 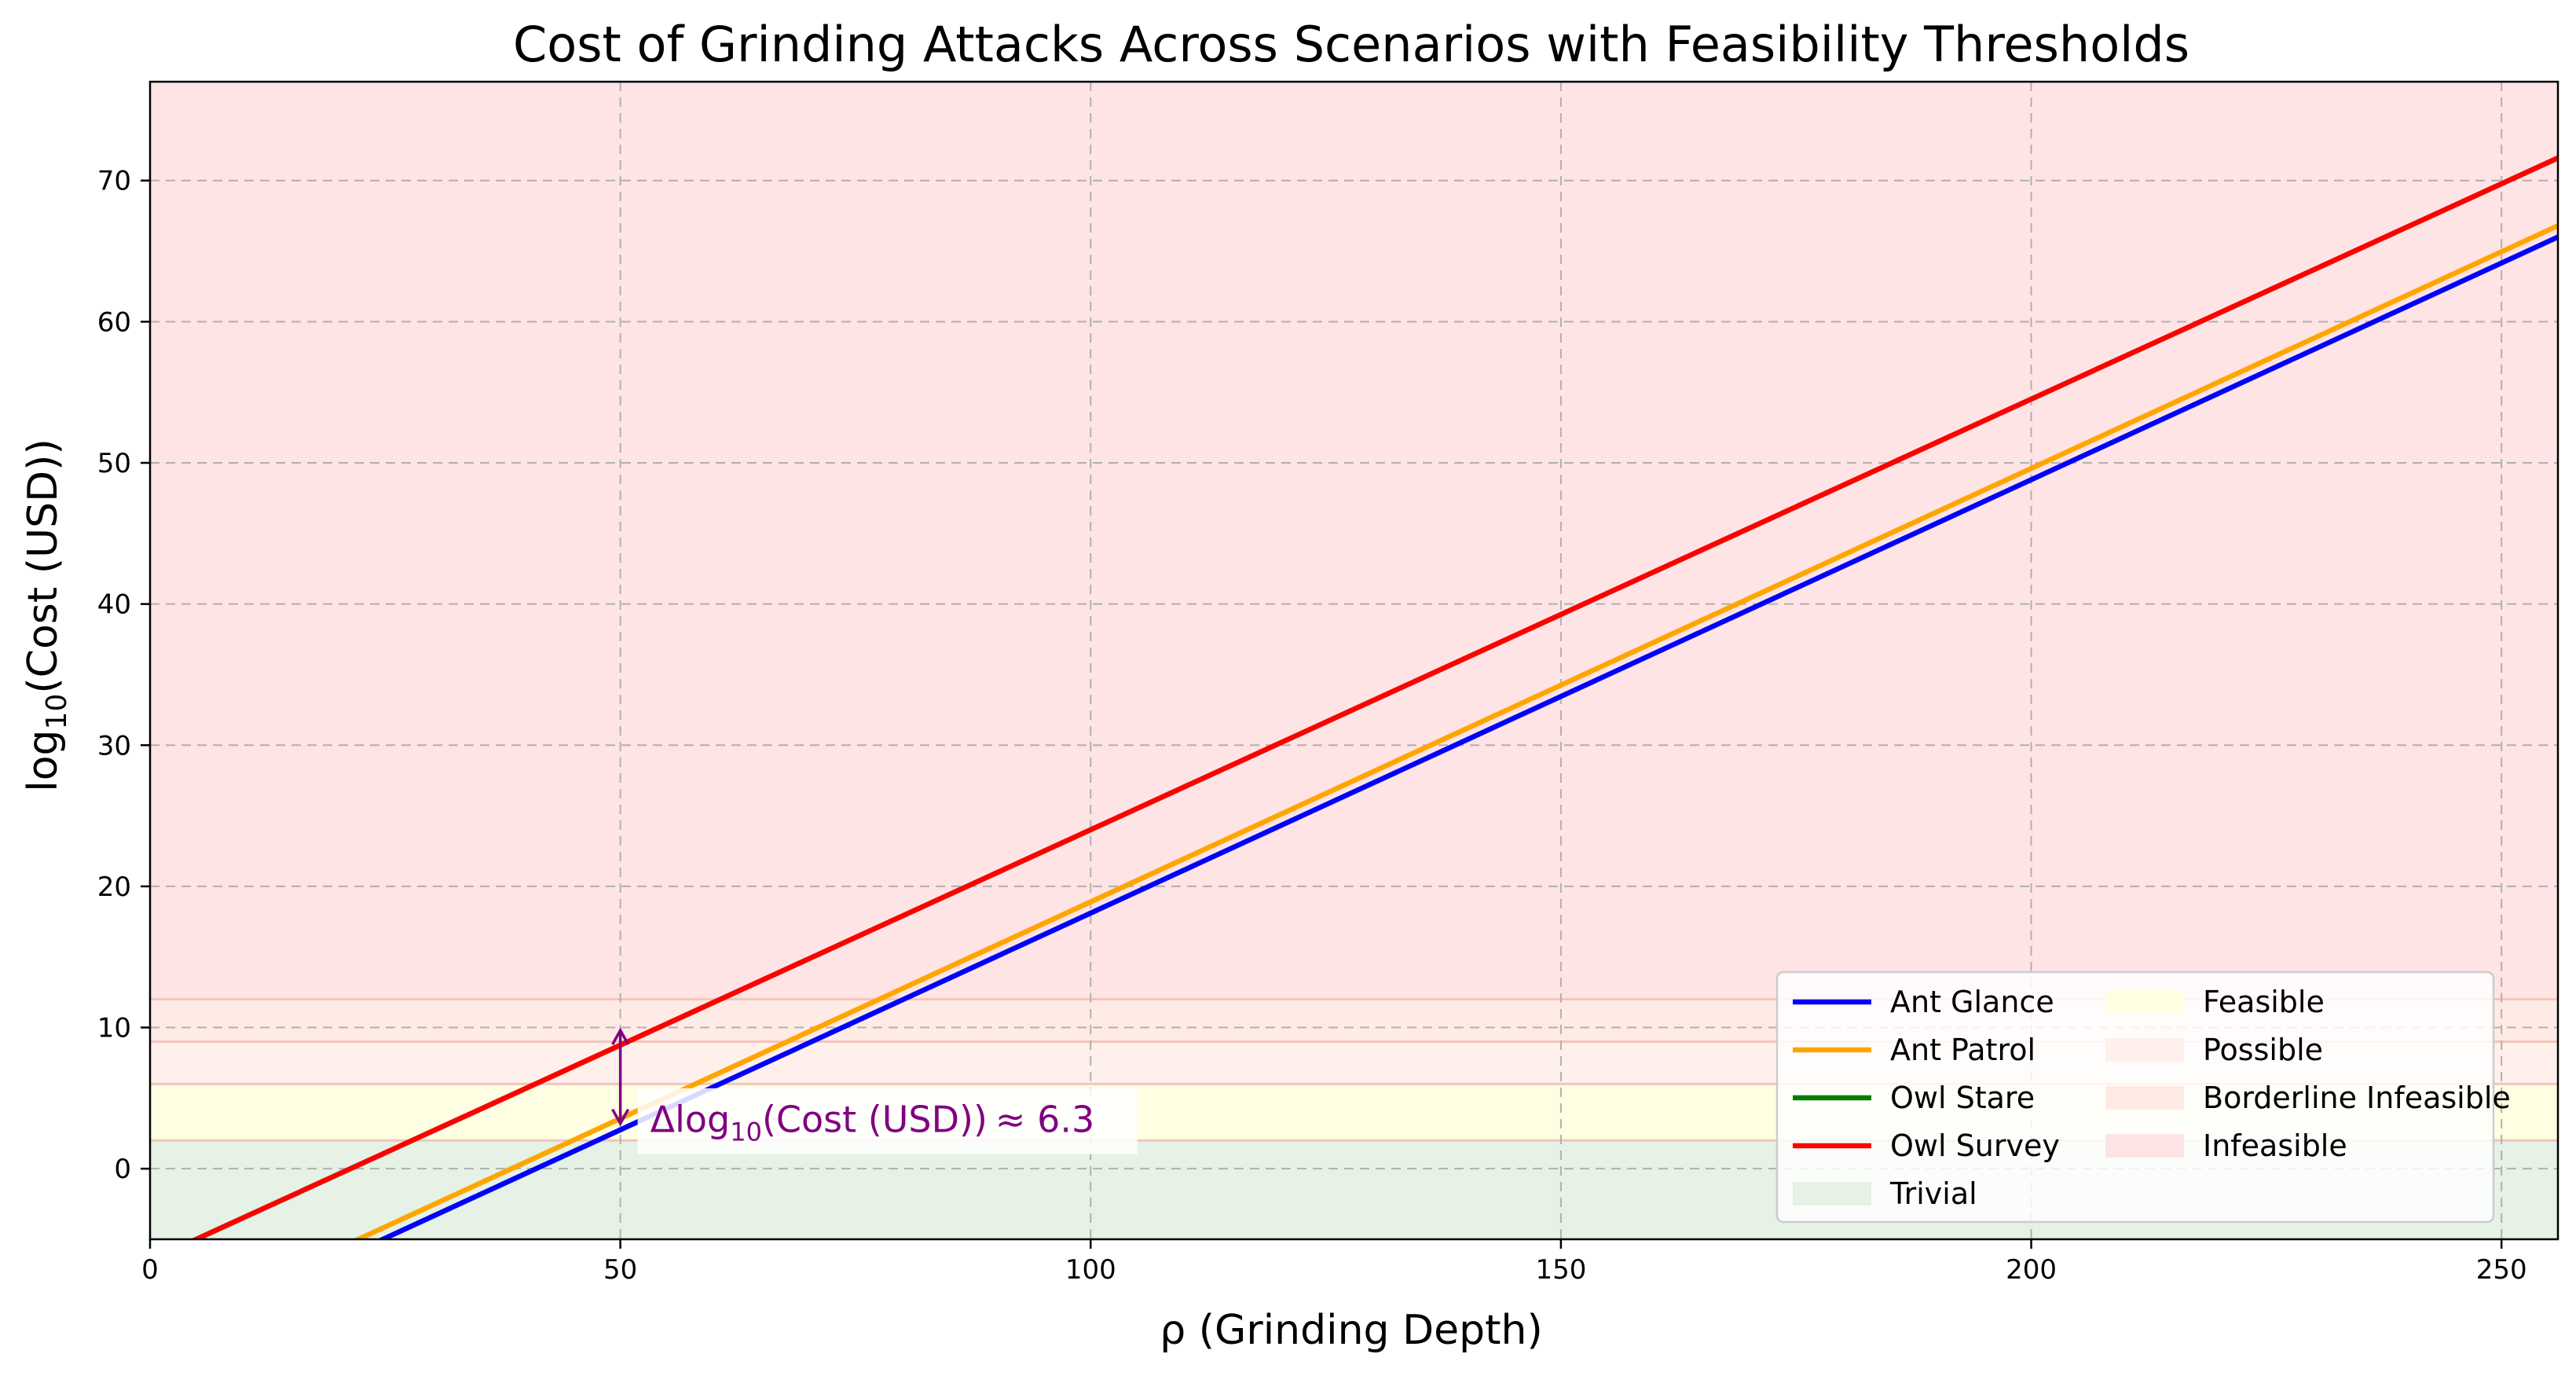 I want to click on x-tick-label-200: 200, so click(x=2031, y=1270).